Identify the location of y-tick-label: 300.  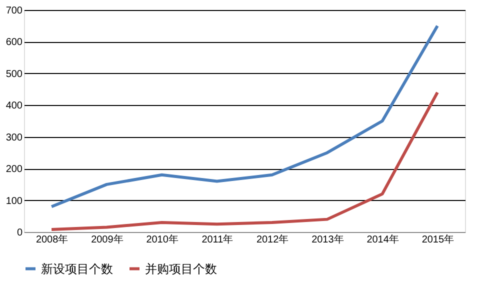
(14, 138).